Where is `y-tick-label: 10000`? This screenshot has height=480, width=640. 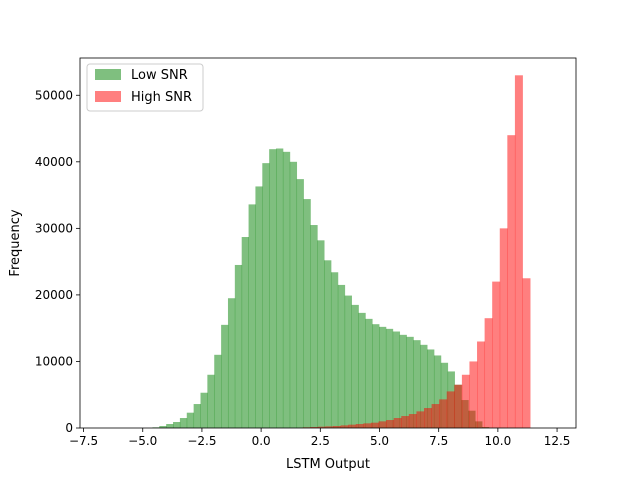 y-tick-label: 10000 is located at coordinates (54, 361).